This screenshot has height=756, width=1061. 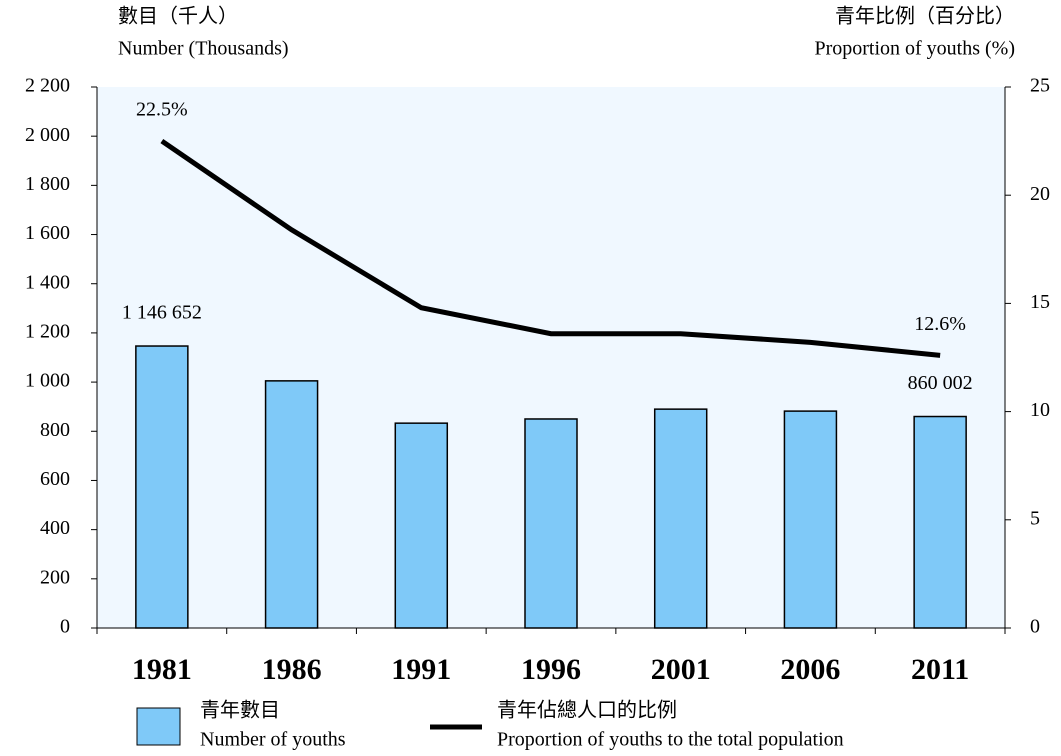 What do you see at coordinates (551, 669) in the screenshot?
I see `x-tick-label: 1996` at bounding box center [551, 669].